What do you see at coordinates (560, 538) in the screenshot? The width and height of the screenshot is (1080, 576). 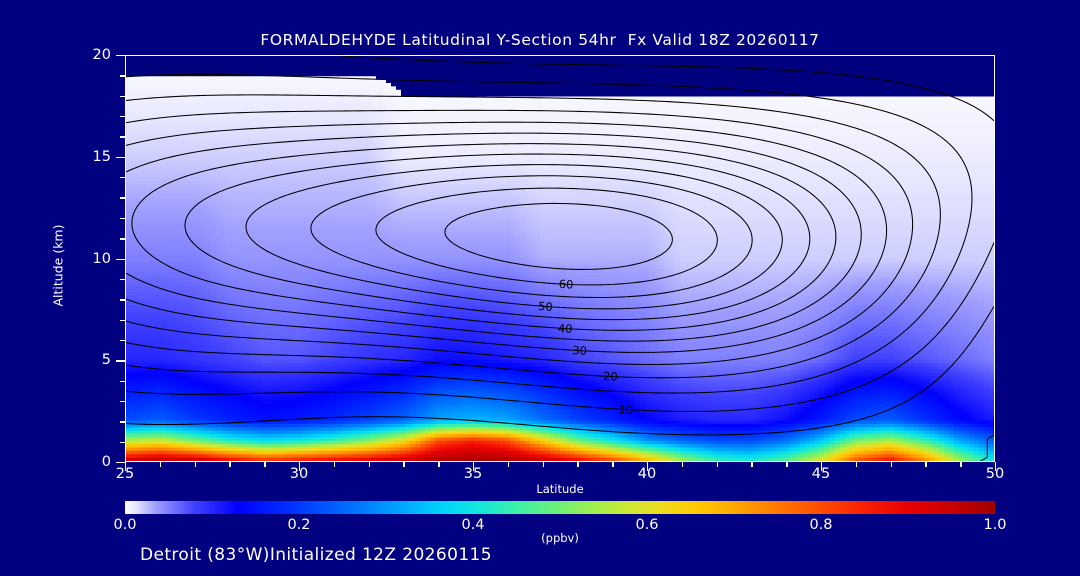 I see `colorbar-unit: (ppbv)` at bounding box center [560, 538].